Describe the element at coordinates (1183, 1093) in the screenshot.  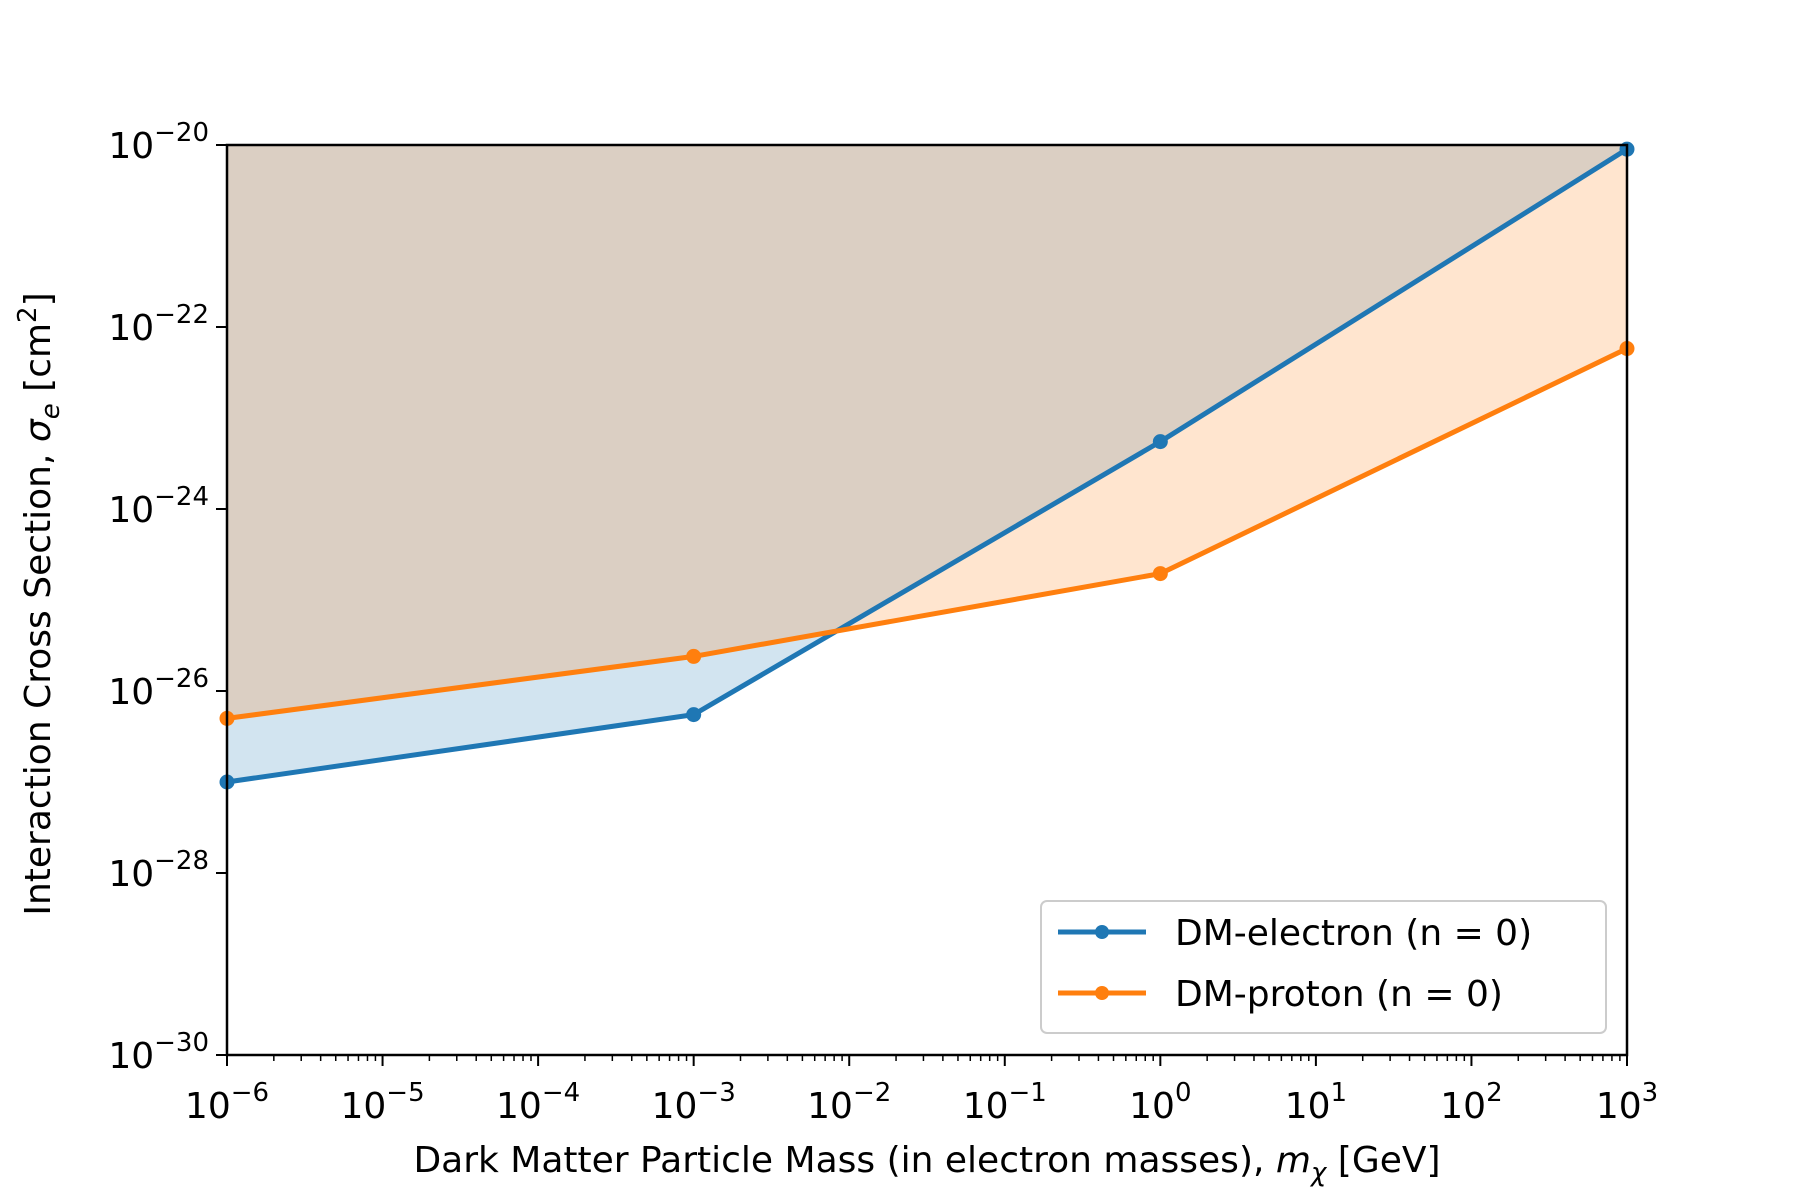
I see `x-tick-label-exponent: 0` at that location.